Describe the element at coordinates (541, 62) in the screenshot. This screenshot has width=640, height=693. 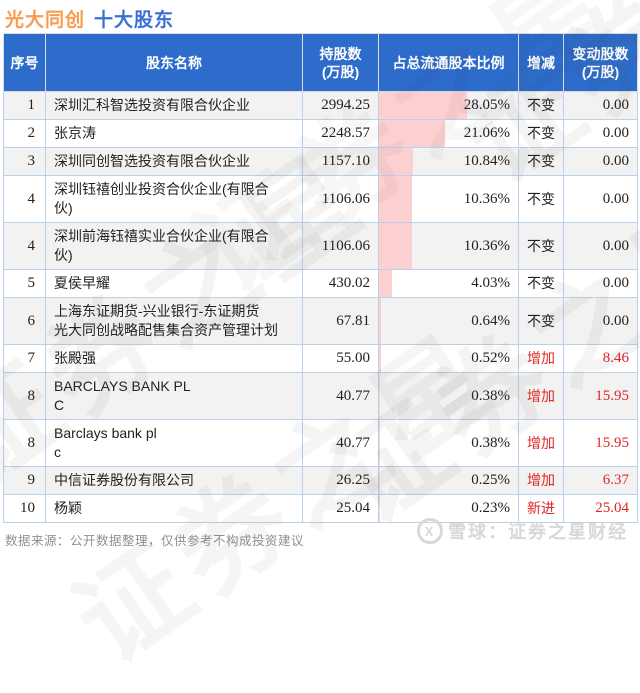
I see `column-header-change: 增减` at that location.